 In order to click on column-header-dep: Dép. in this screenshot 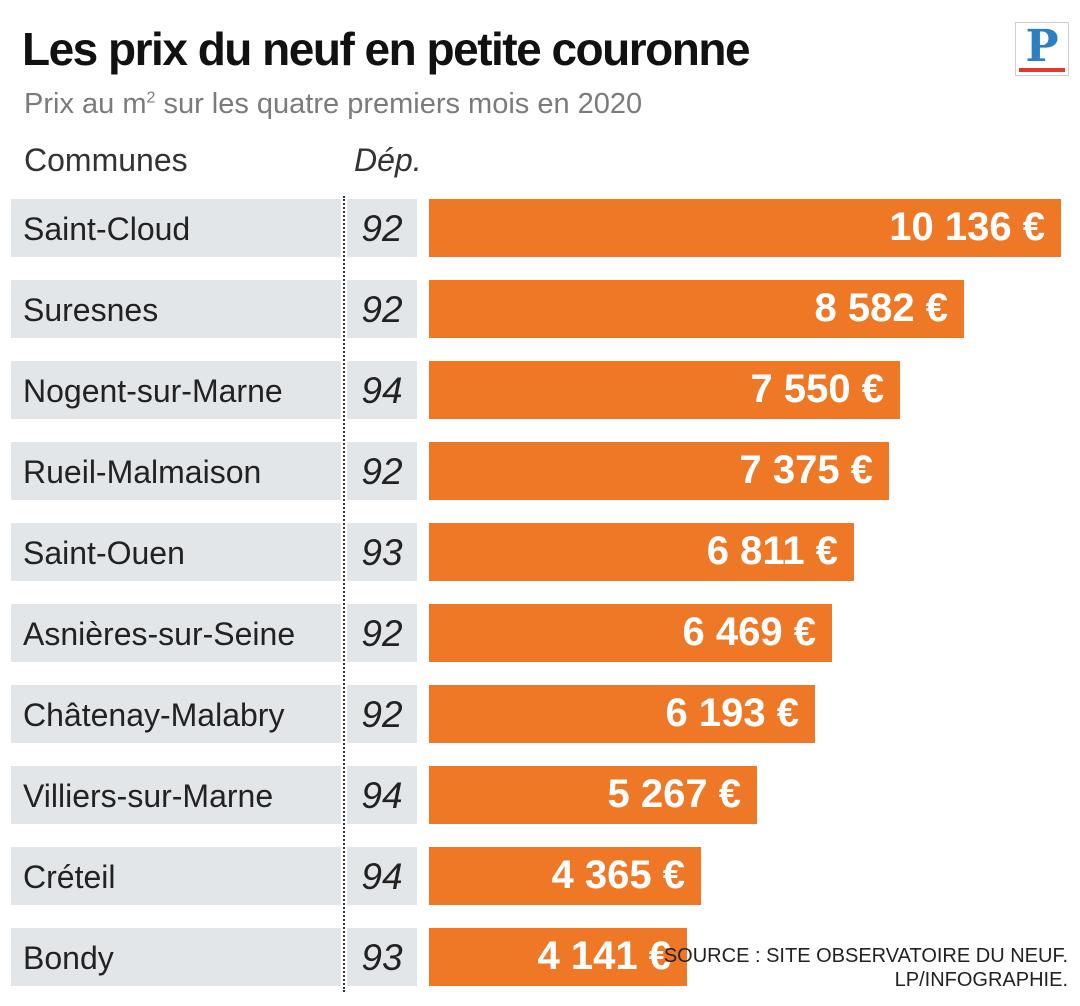, I will do `click(388, 160)`.